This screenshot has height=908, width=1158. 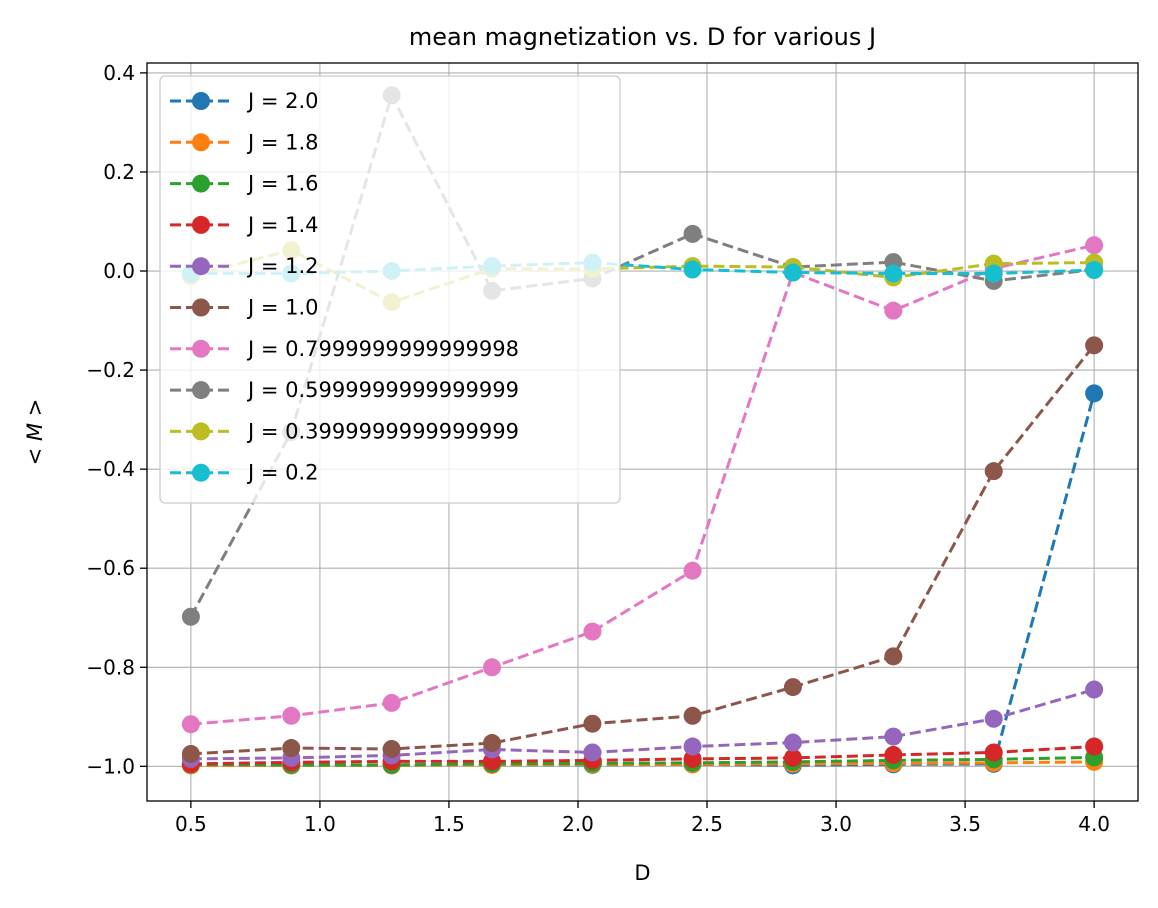 I want to click on legend-item: J = 0.2, so click(x=244, y=473).